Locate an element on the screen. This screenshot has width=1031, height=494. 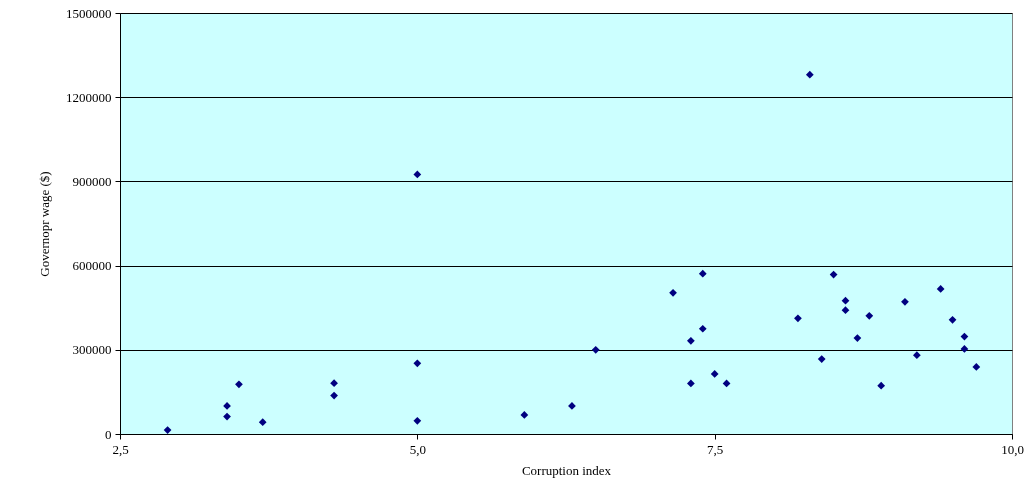
x-tick-label: 7,5 is located at coordinates (715, 449).